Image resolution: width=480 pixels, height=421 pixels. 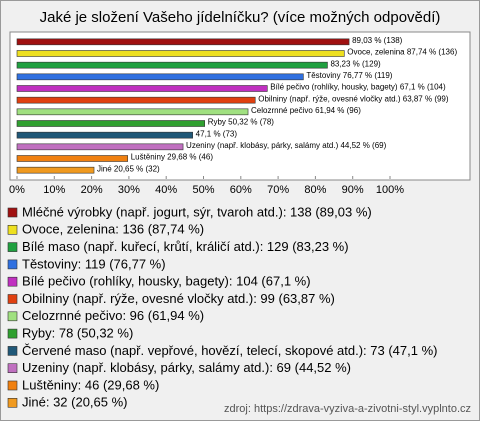 I want to click on x-tick-label: 30%, so click(x=129, y=190).